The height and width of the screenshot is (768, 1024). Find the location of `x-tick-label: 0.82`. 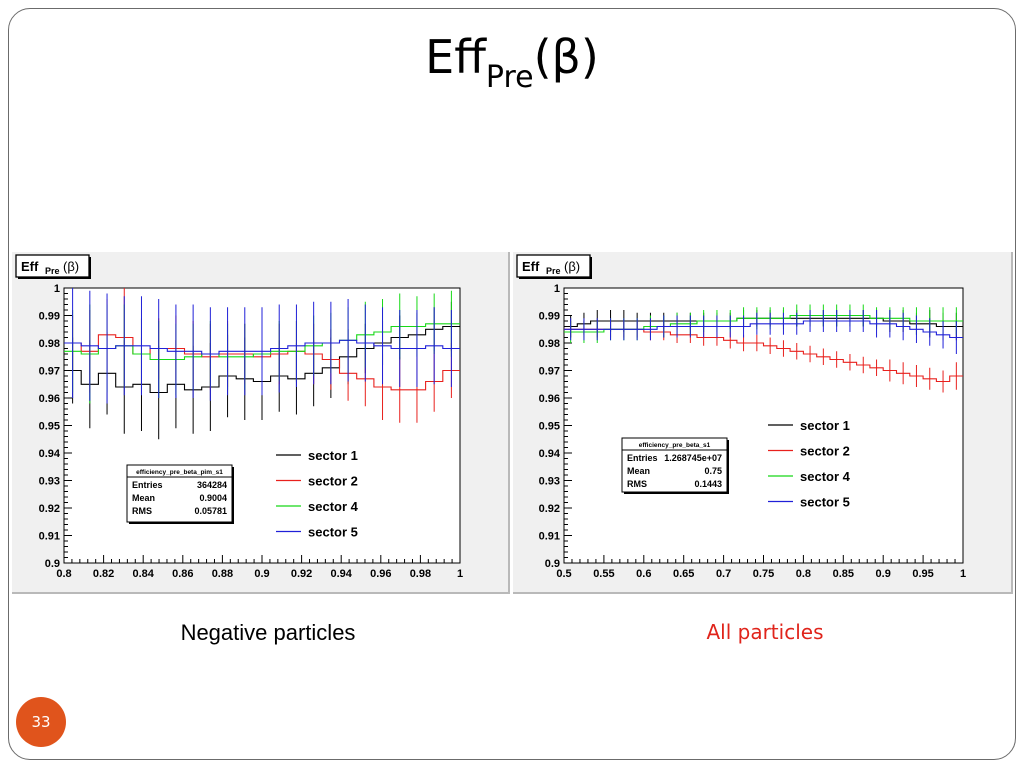

x-tick-label: 0.82 is located at coordinates (103, 574).